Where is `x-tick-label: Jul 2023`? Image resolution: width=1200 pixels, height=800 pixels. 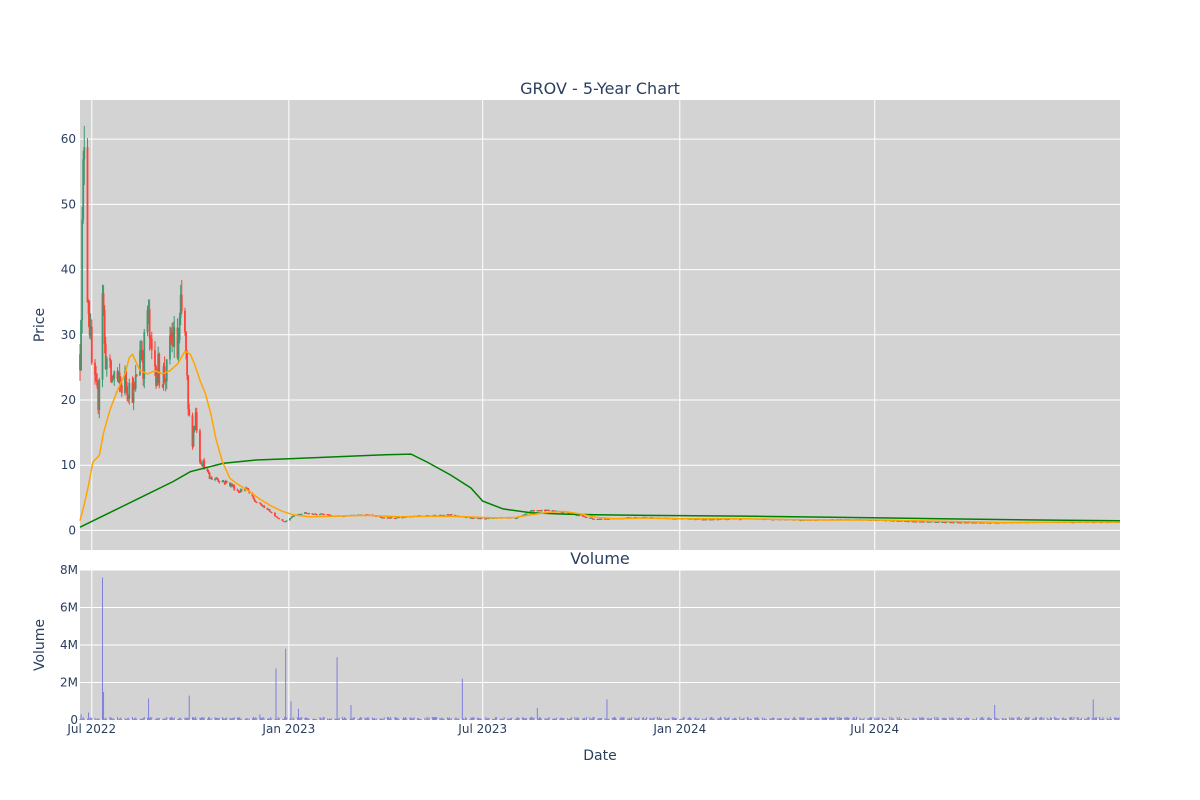
x-tick-label: Jul 2023 is located at coordinates (482, 729).